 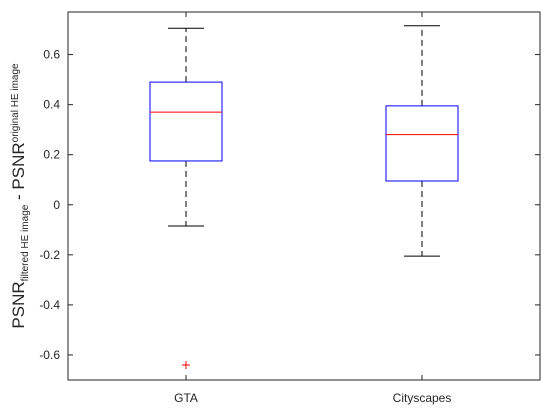 I want to click on box-group-cityscapes, so click(x=422, y=141).